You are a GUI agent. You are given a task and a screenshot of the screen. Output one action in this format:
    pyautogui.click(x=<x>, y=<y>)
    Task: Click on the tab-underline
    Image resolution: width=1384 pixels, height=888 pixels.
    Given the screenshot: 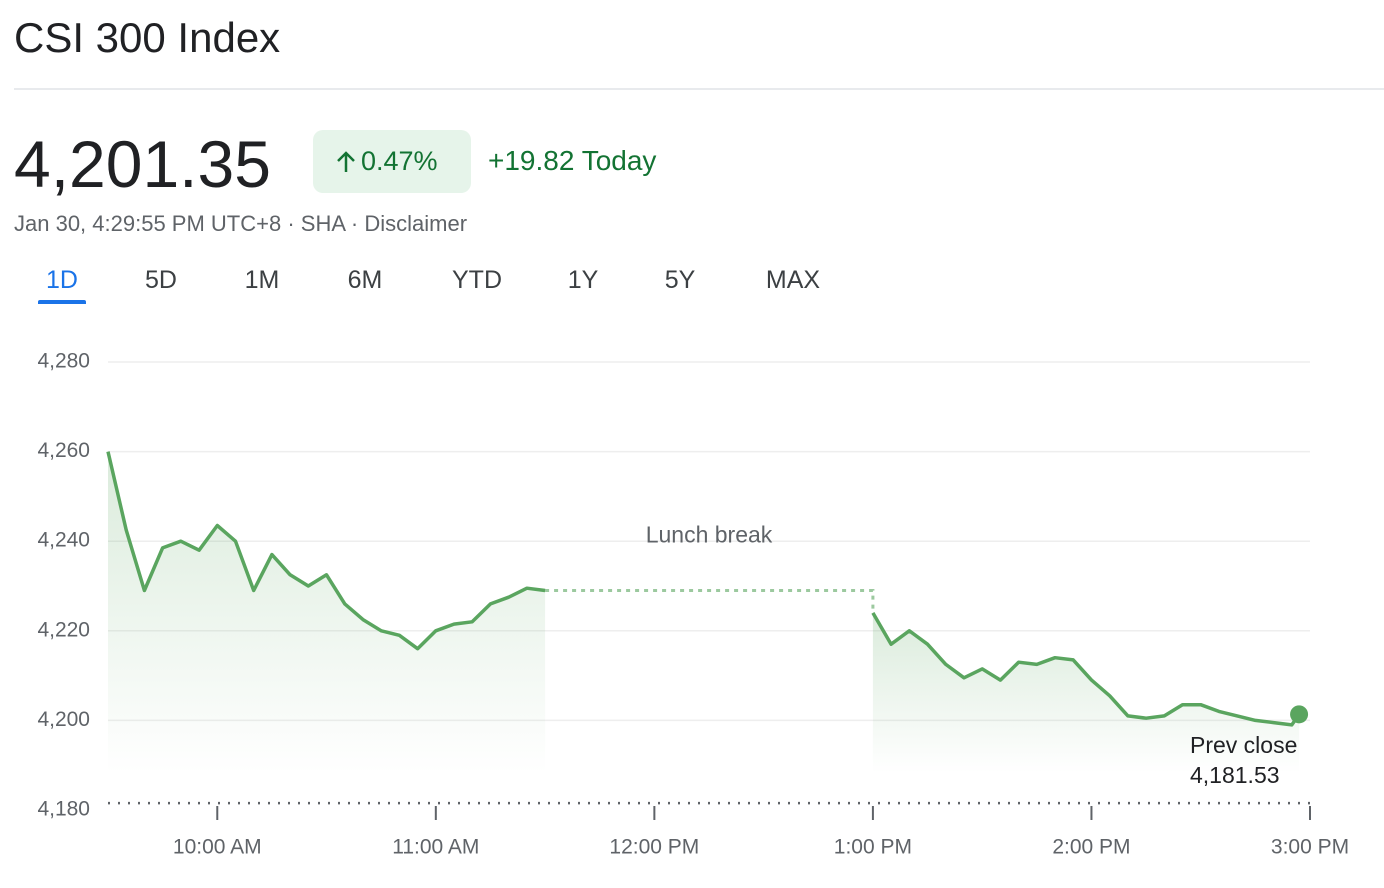 What is the action you would take?
    pyautogui.click(x=62, y=302)
    